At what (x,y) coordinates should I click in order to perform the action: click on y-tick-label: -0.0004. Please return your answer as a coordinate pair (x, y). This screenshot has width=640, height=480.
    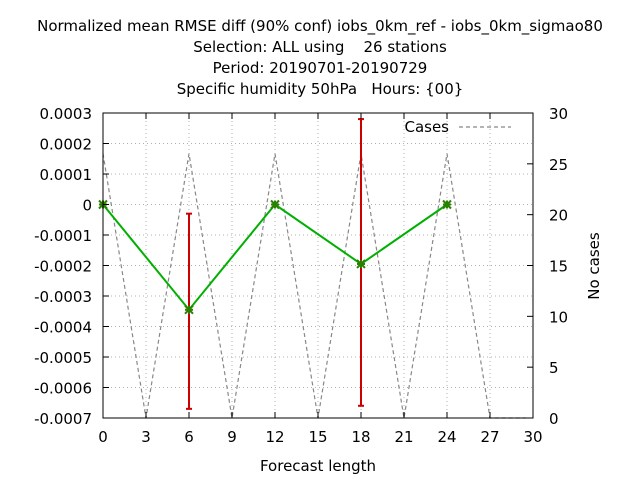
    Looking at the image, I should click on (63, 328).